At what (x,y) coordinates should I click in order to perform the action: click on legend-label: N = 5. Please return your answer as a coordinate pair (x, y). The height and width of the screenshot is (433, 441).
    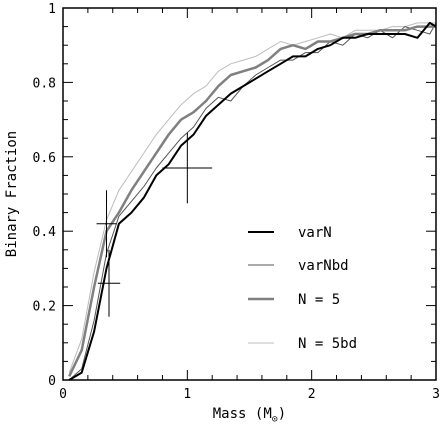
    Looking at the image, I should click on (319, 300).